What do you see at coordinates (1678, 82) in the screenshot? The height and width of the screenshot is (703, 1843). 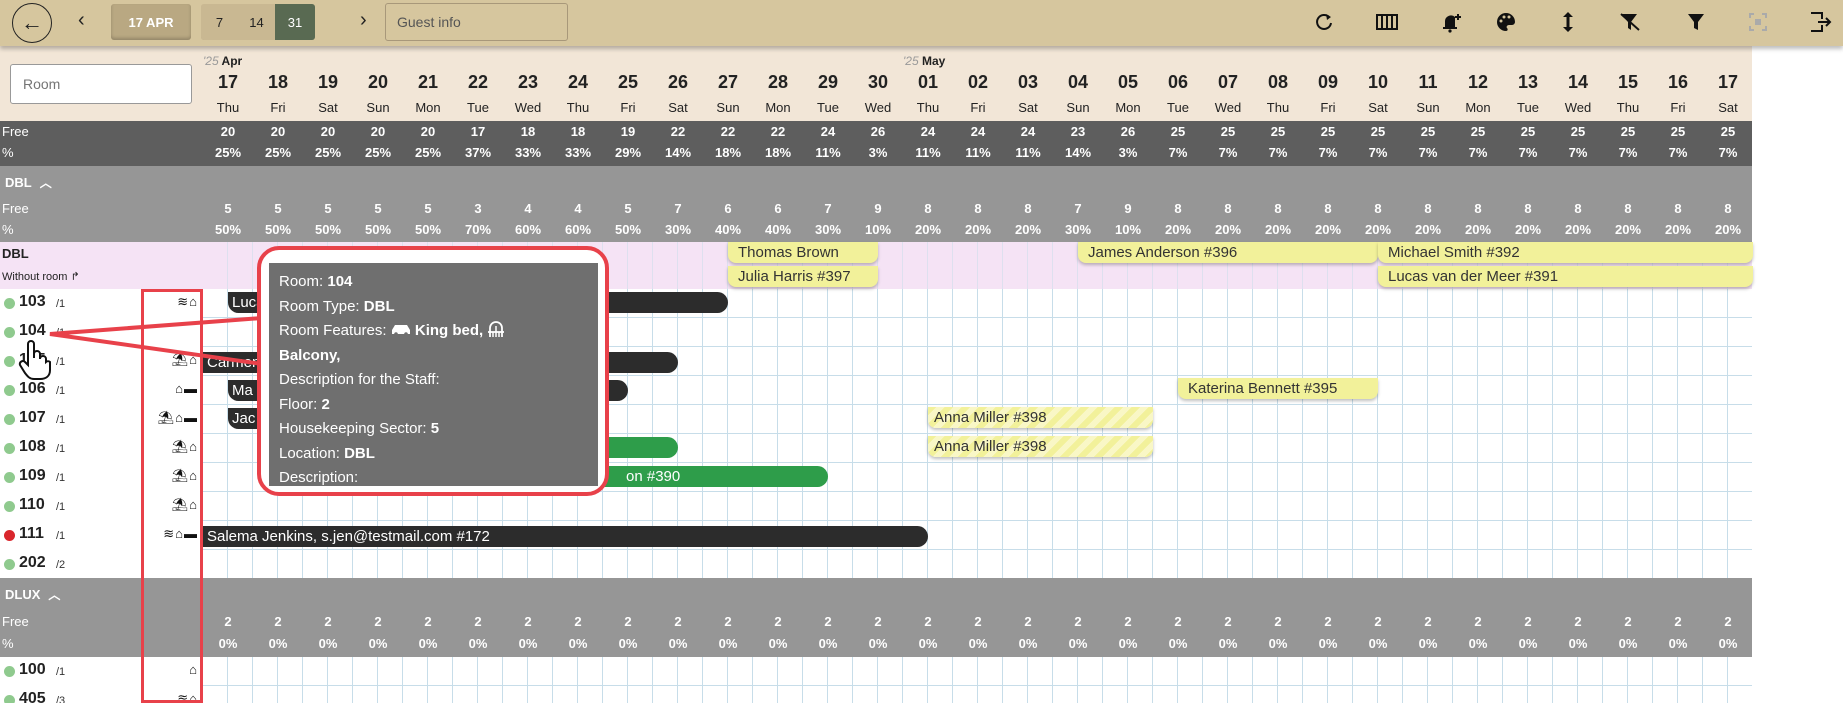 I see `day-number: 16` at bounding box center [1678, 82].